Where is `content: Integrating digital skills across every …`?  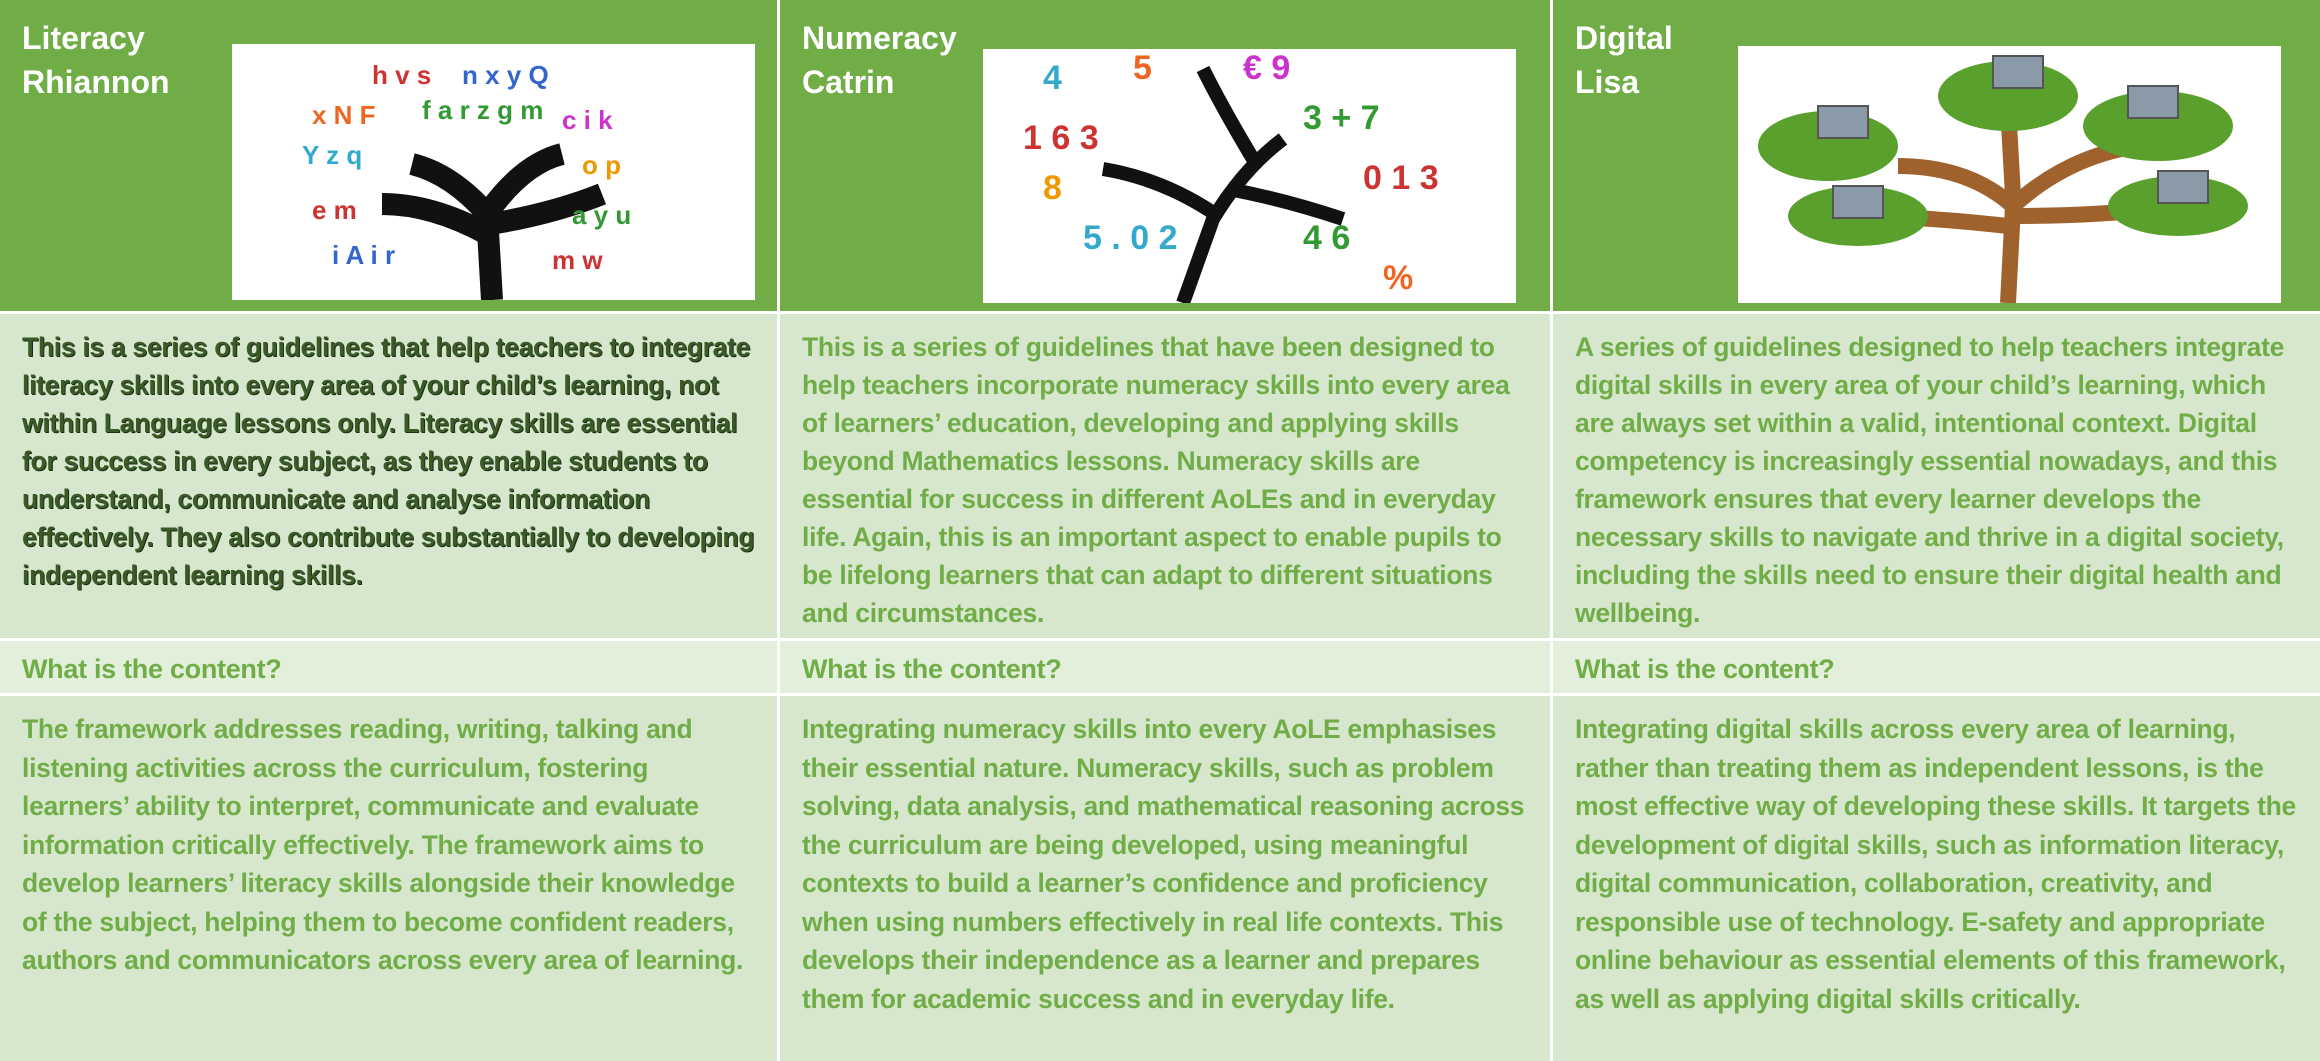
content: Integrating digital skills across every … is located at coordinates (1936, 878).